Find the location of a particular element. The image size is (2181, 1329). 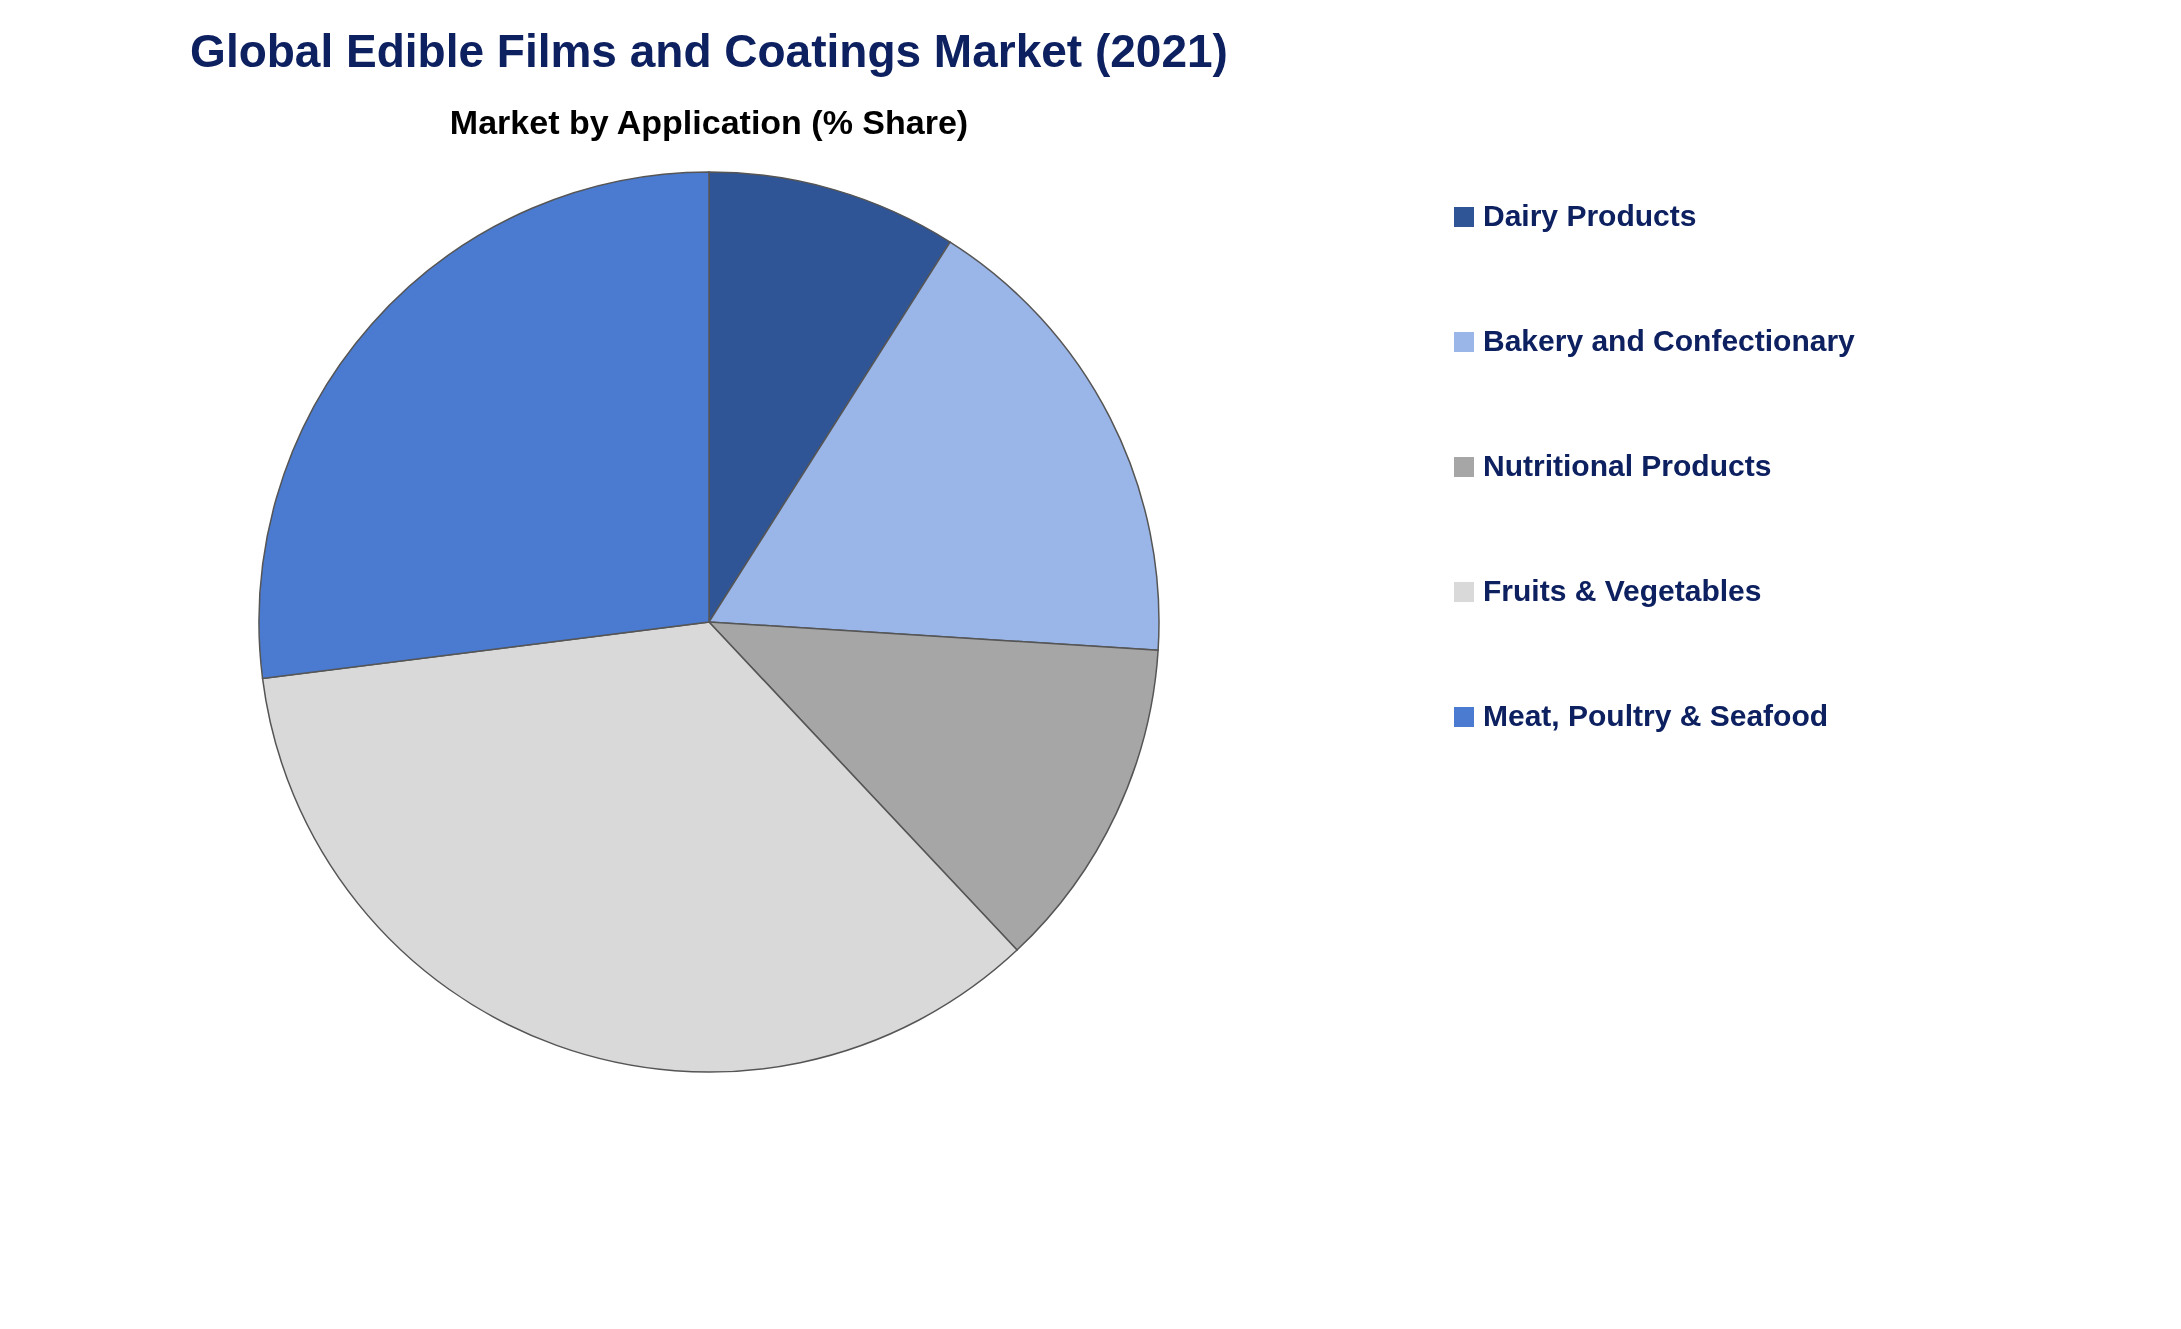

legend-label: Bakery and Confectionary is located at coordinates (1669, 340).